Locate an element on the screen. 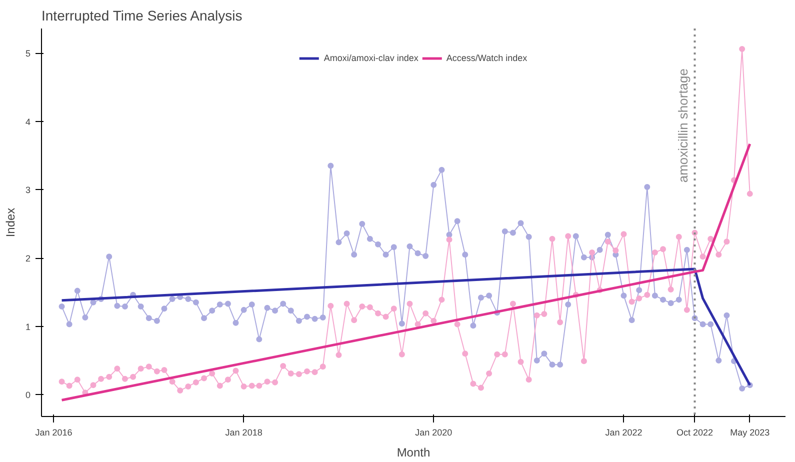 The width and height of the screenshot is (795, 462). x-tick-label: Jan 2020 is located at coordinates (433, 433).